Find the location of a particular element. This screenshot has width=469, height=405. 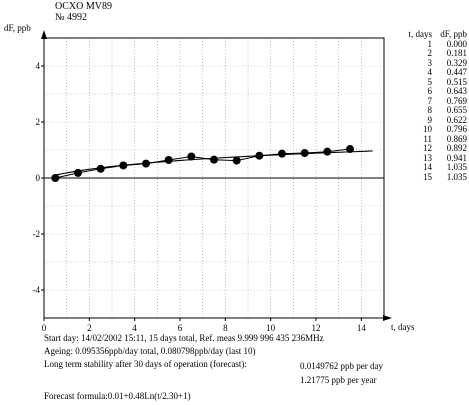

table-cell-t: 2 is located at coordinates (430, 53).